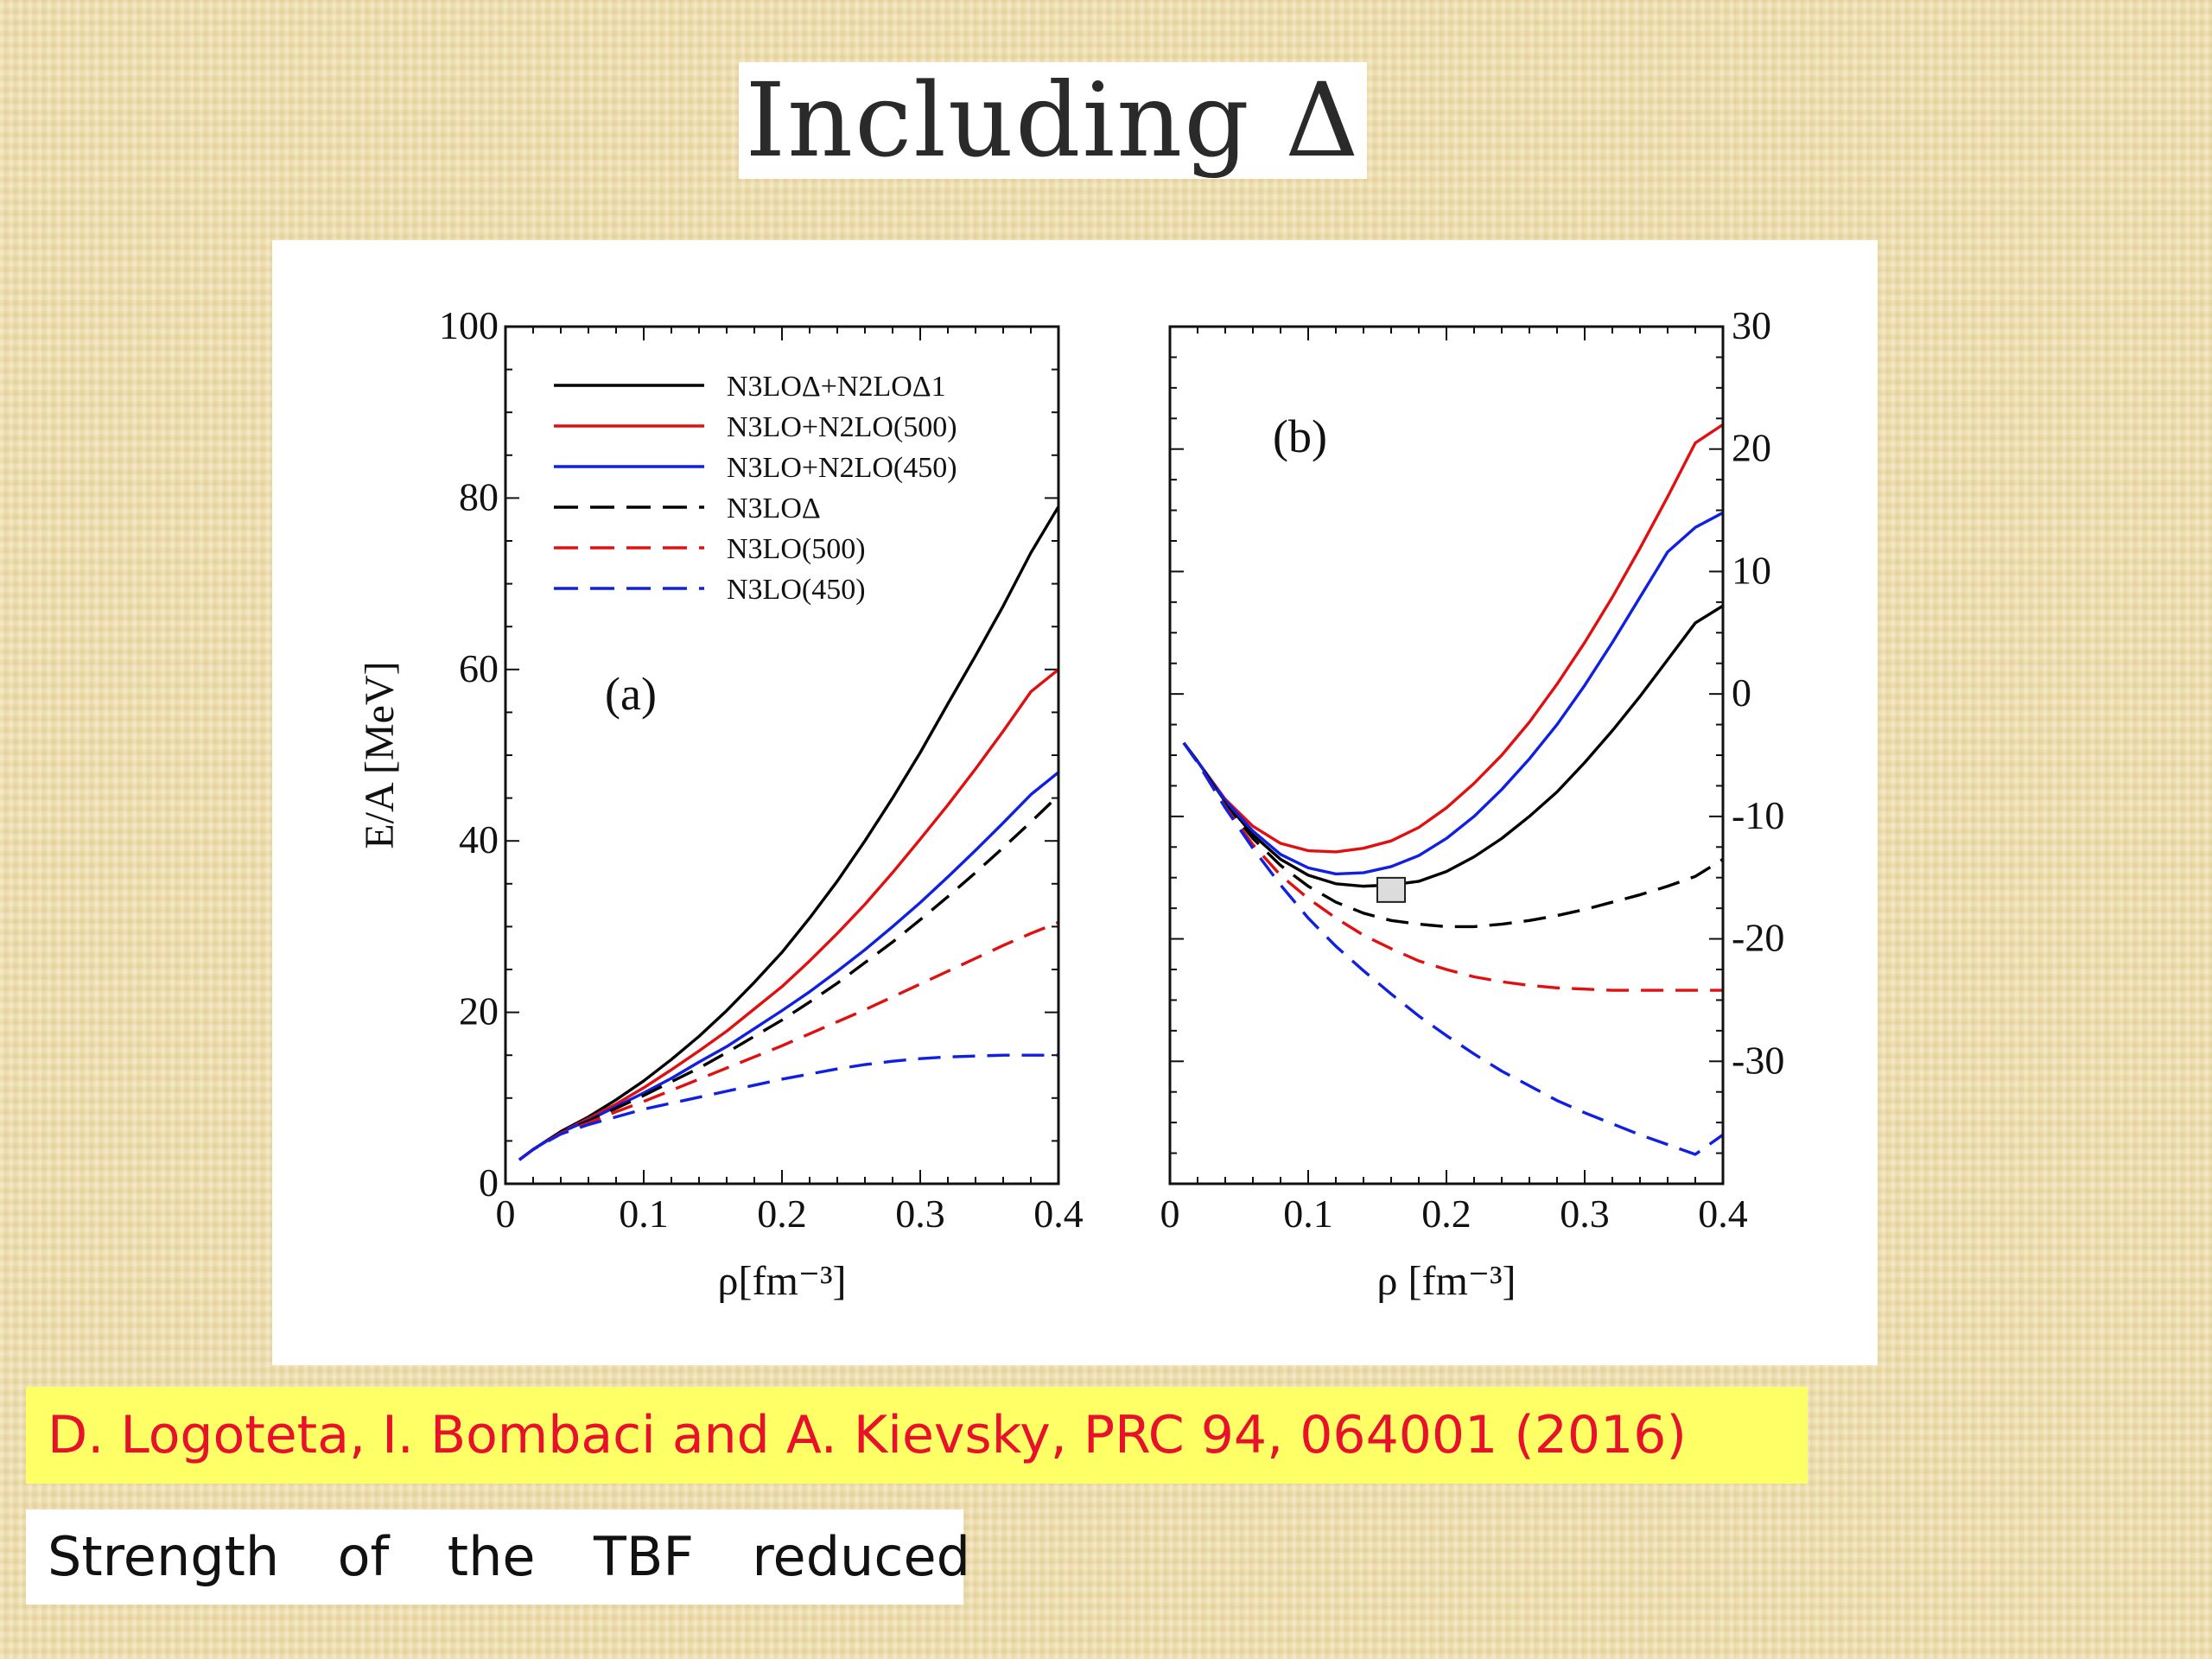 Image resolution: width=2212 pixels, height=1659 pixels. I want to click on x-axis-label: ρ[fm⁻³], so click(782, 1281).